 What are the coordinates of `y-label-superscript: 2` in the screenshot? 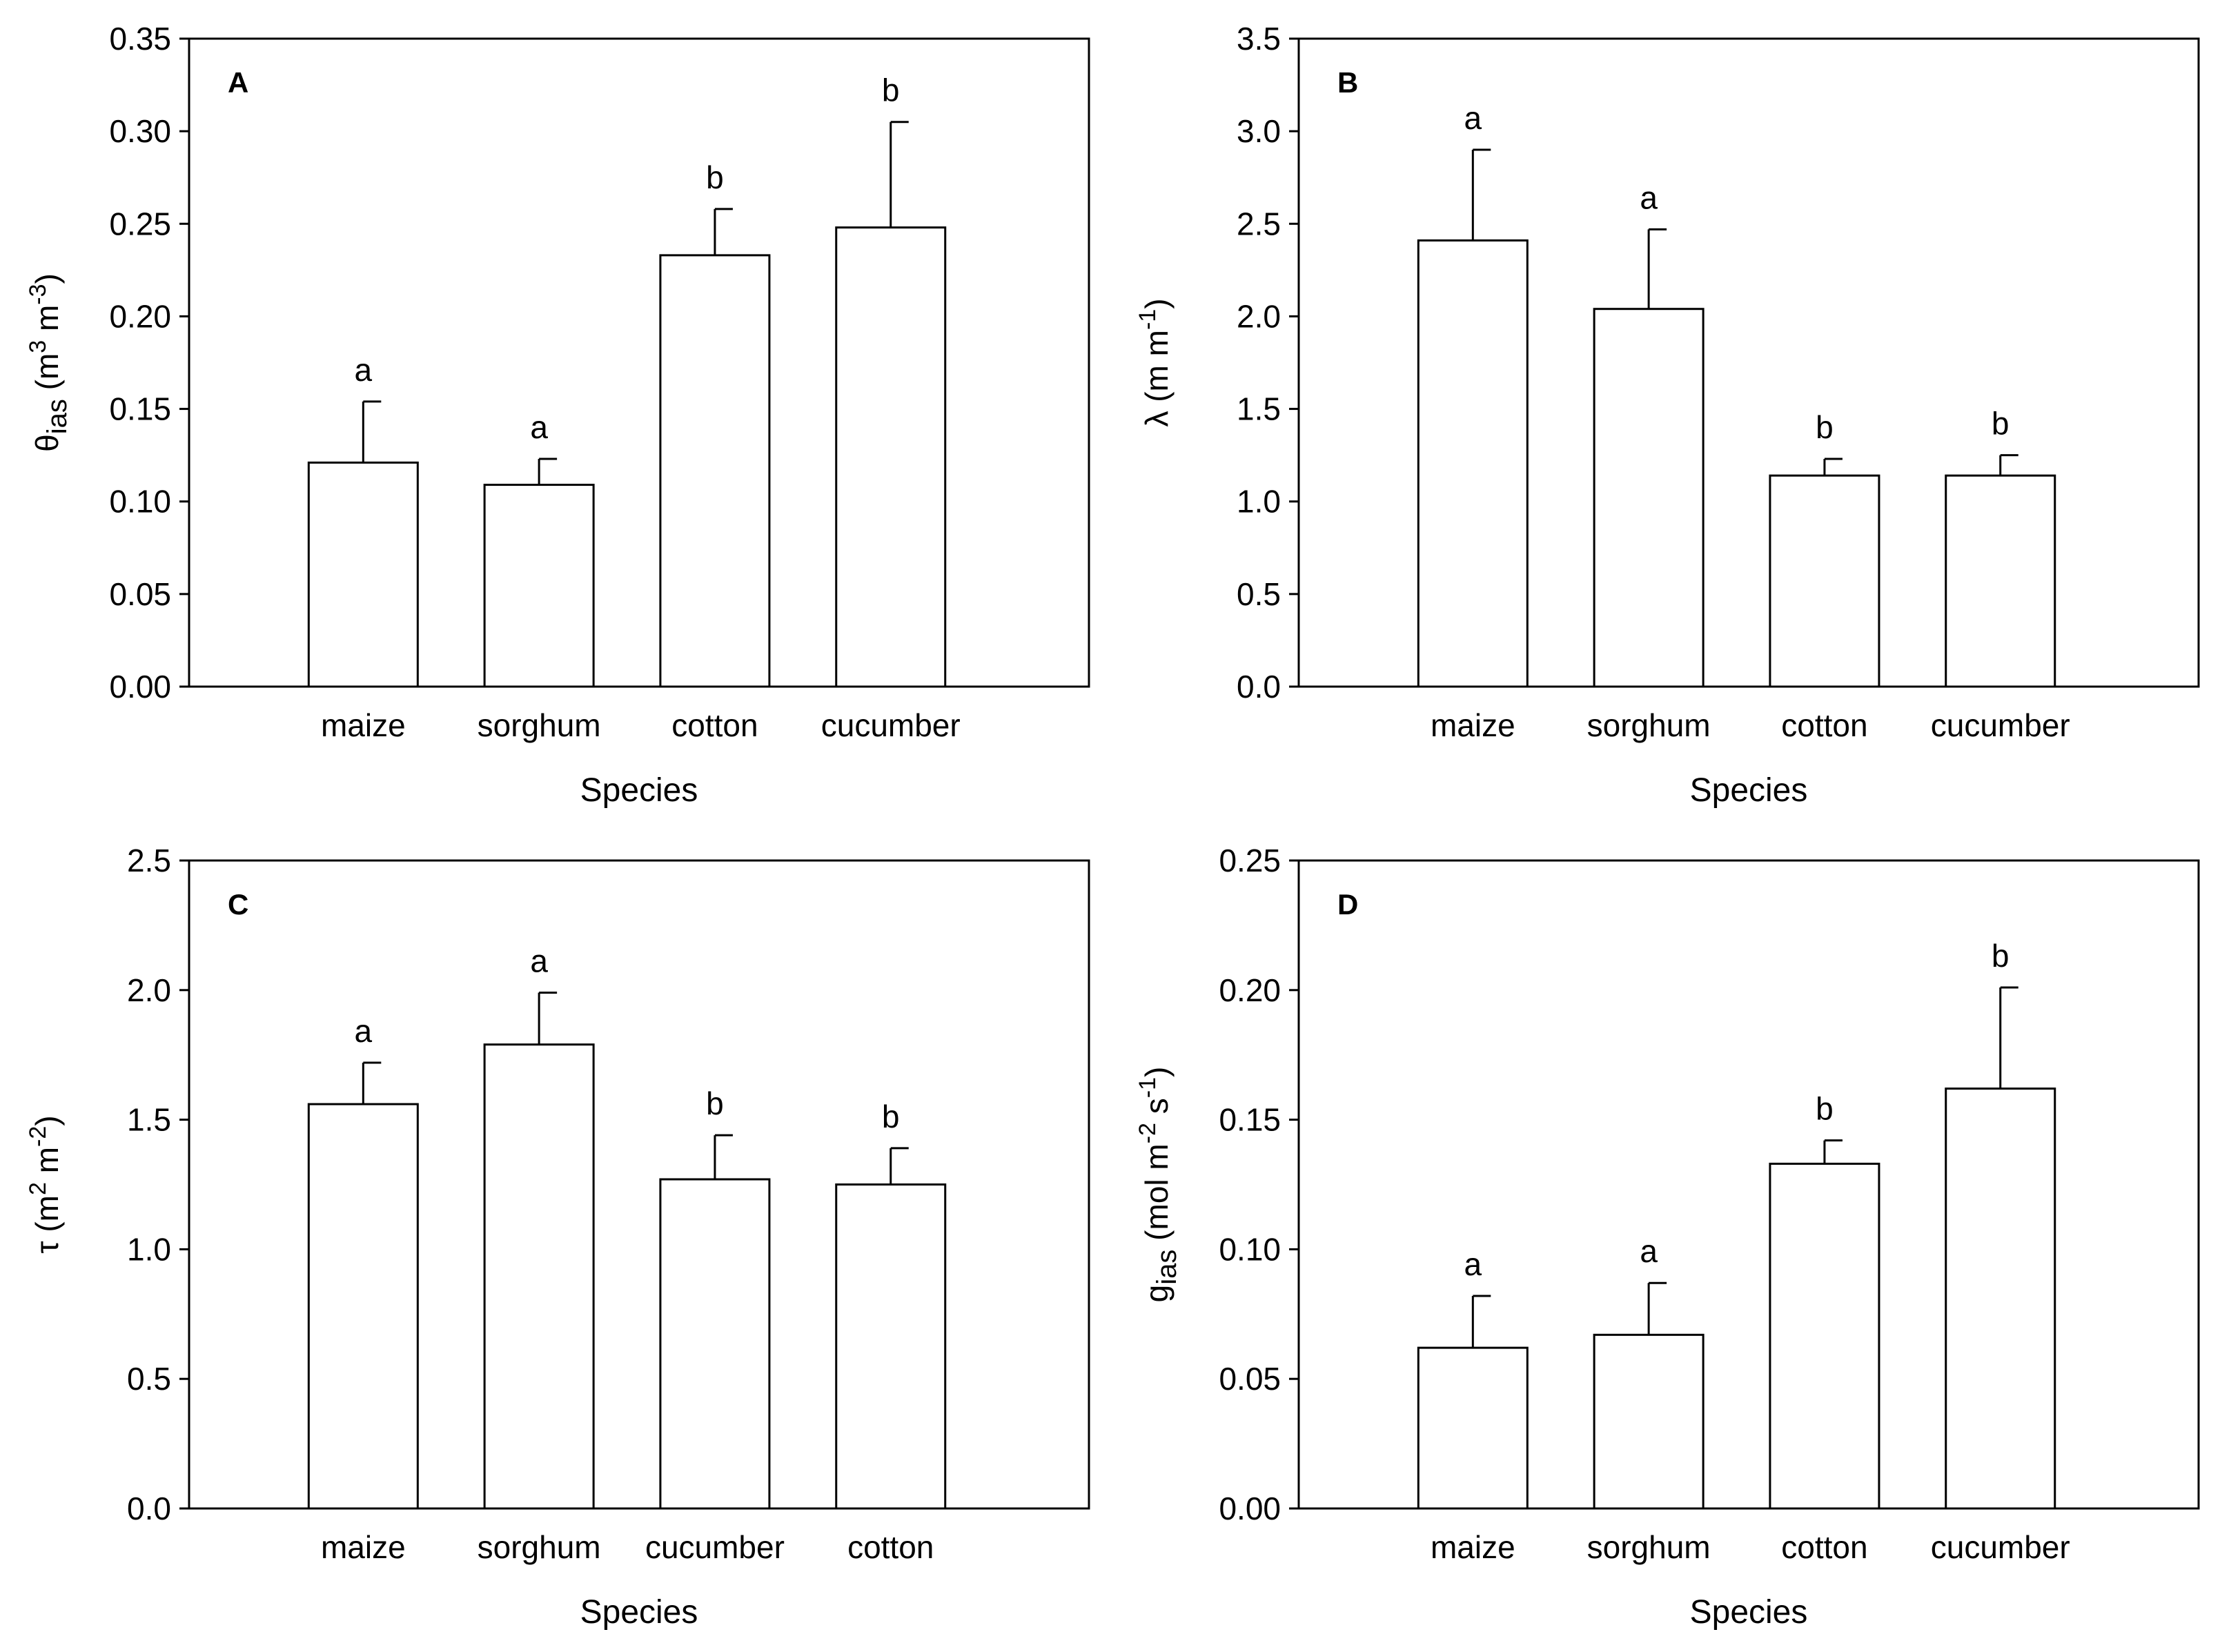 It's located at (38, 1188).